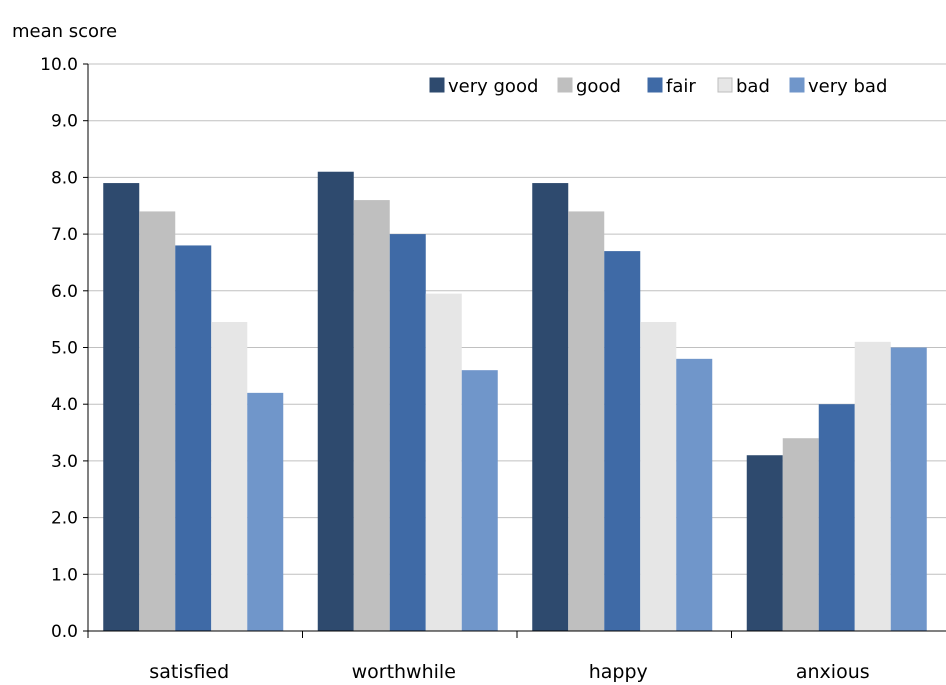 Image resolution: width=946 pixels, height=685 pixels. Describe the element at coordinates (550, 407) in the screenshot. I see `bar-very-good-happy` at that location.